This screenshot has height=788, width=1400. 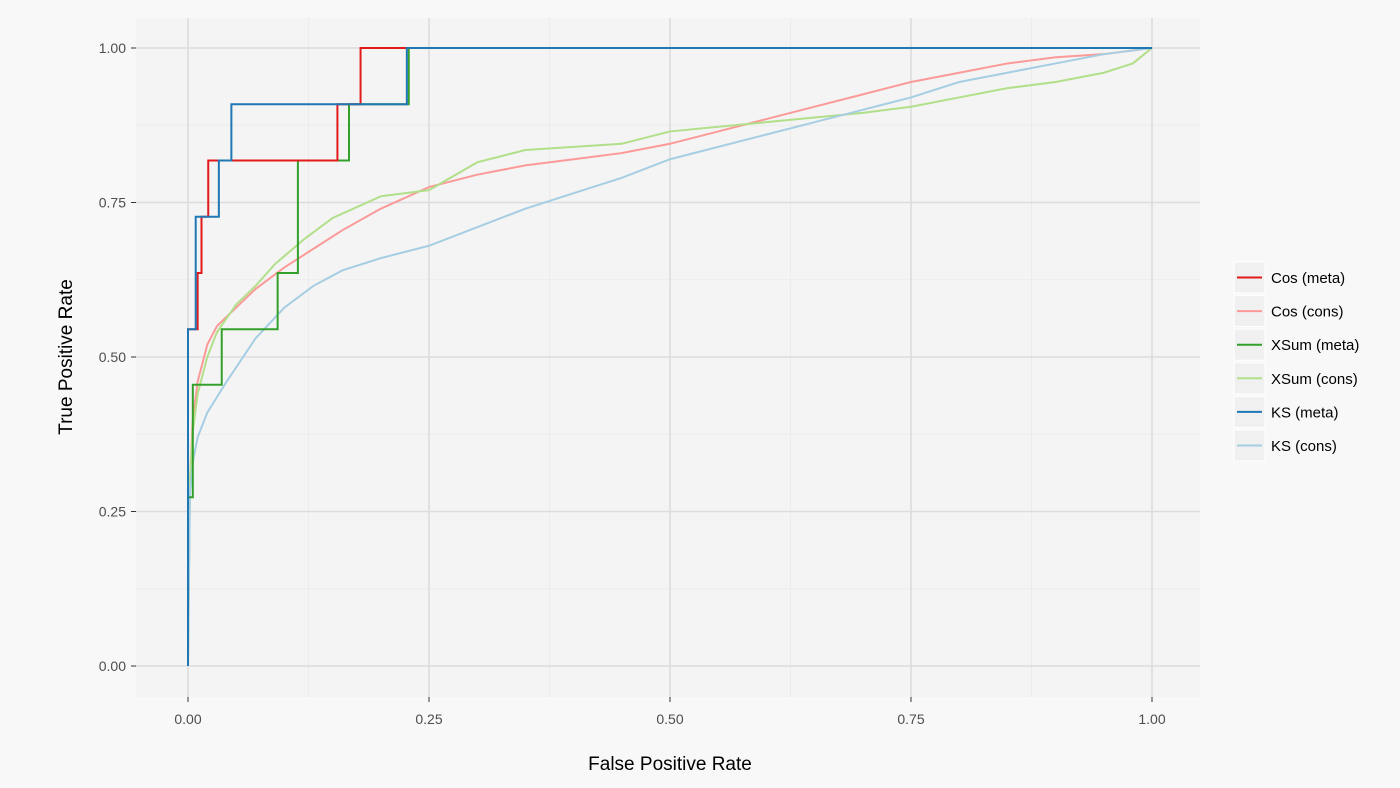 I want to click on x-axis-title: False Positive Rate, so click(x=670, y=764).